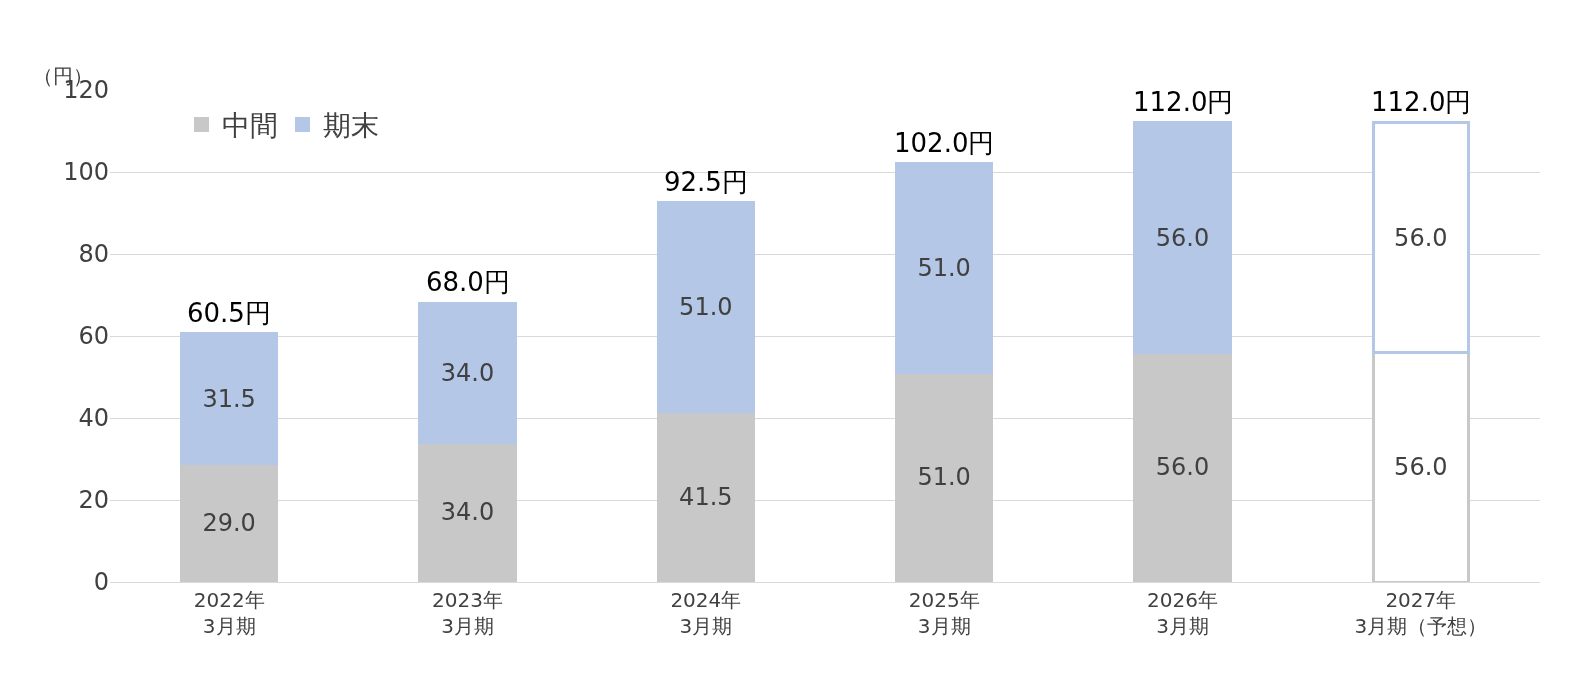 This screenshot has width=1570, height=677. Describe the element at coordinates (1421, 613) in the screenshot. I see `x-tick-label: 2027年 3月期（予想）` at that location.